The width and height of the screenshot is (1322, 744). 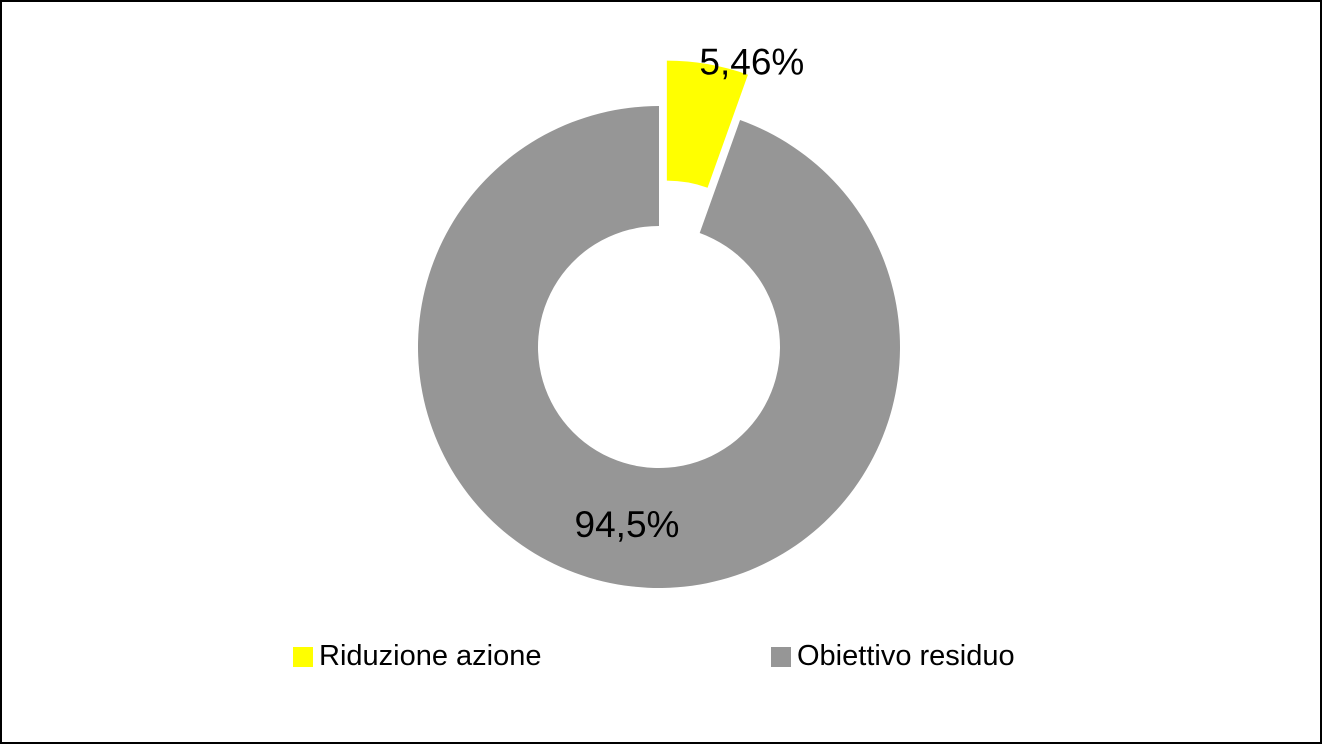 I want to click on legend-label-obiettivo-residuo: Obiettivo residuo, so click(x=906, y=656).